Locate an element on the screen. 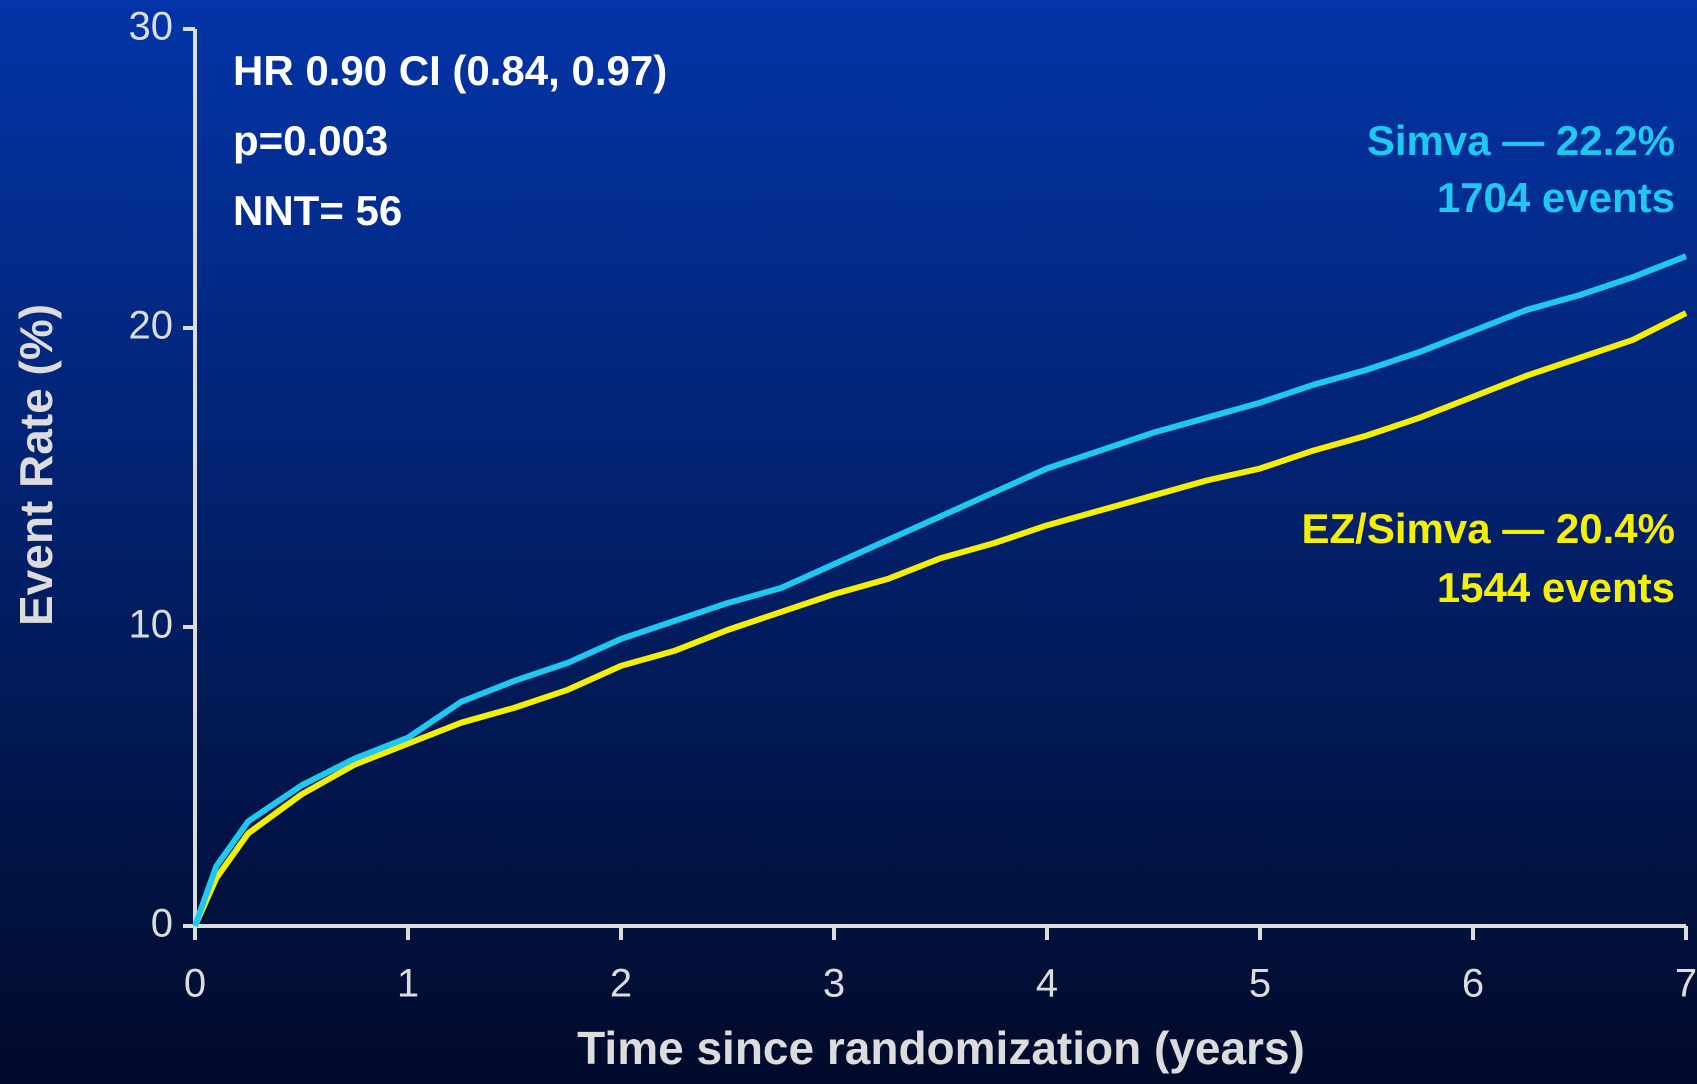  annotation: HR 0.90 CI (0.84, 0.97) is located at coordinates (450, 70).